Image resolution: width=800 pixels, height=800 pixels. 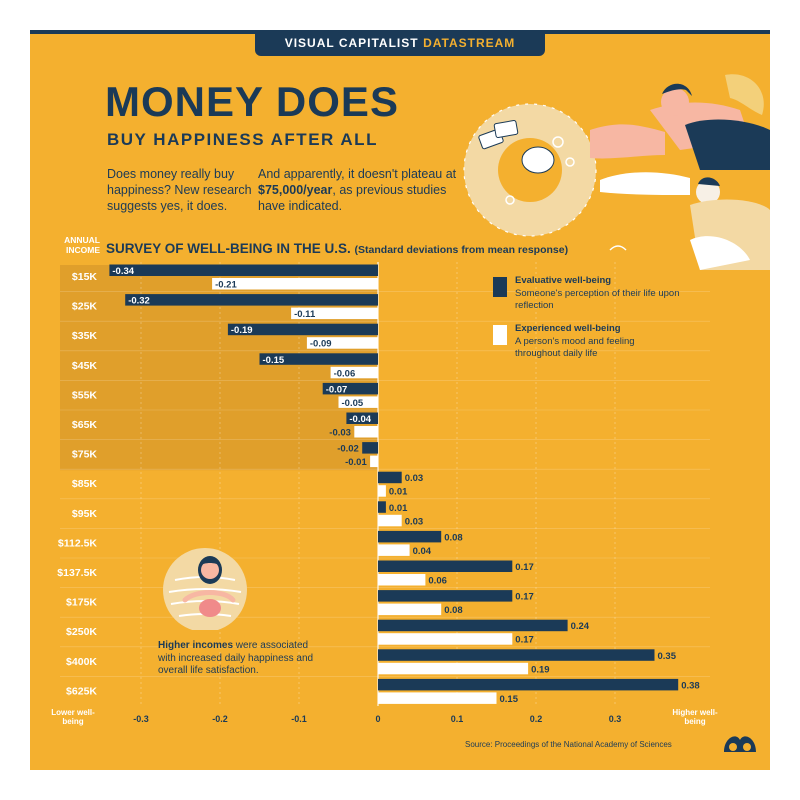 What do you see at coordinates (461, 250) in the screenshot?
I see `chart-subtitle: (Standard deviations from mean response)` at bounding box center [461, 250].